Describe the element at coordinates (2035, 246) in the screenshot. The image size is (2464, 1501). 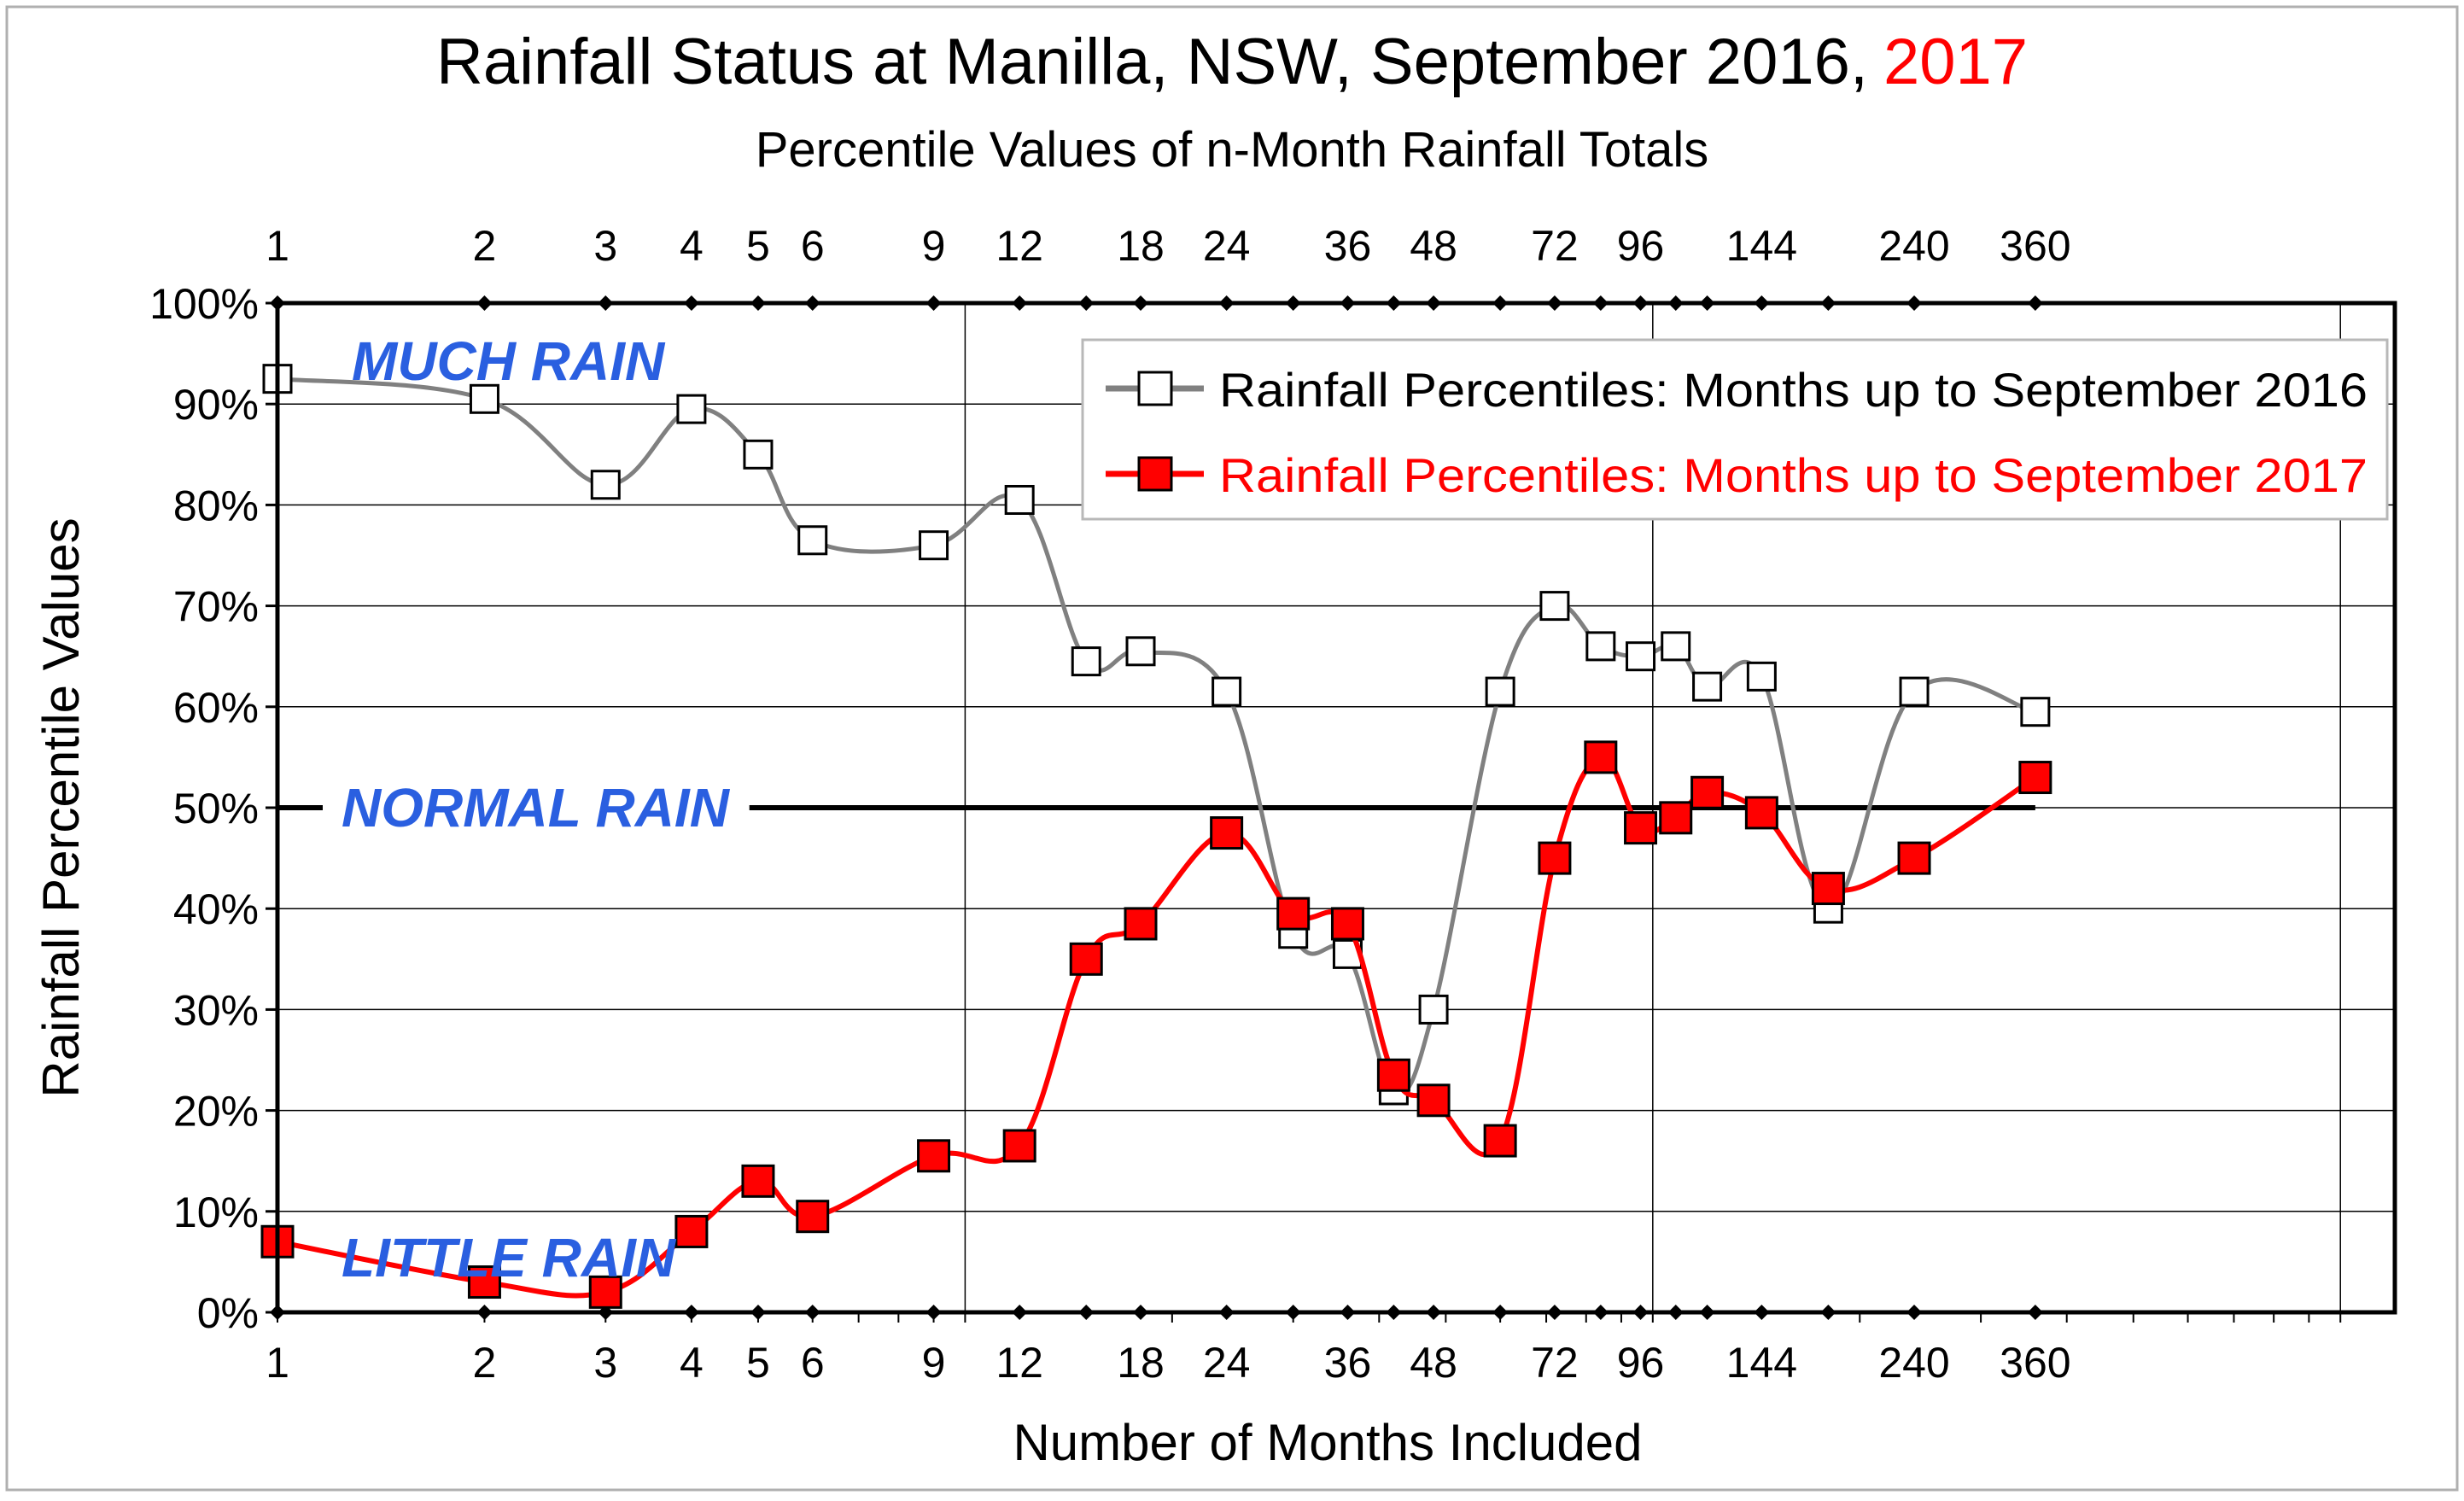
I see `x-tick-label-top: 360` at that location.